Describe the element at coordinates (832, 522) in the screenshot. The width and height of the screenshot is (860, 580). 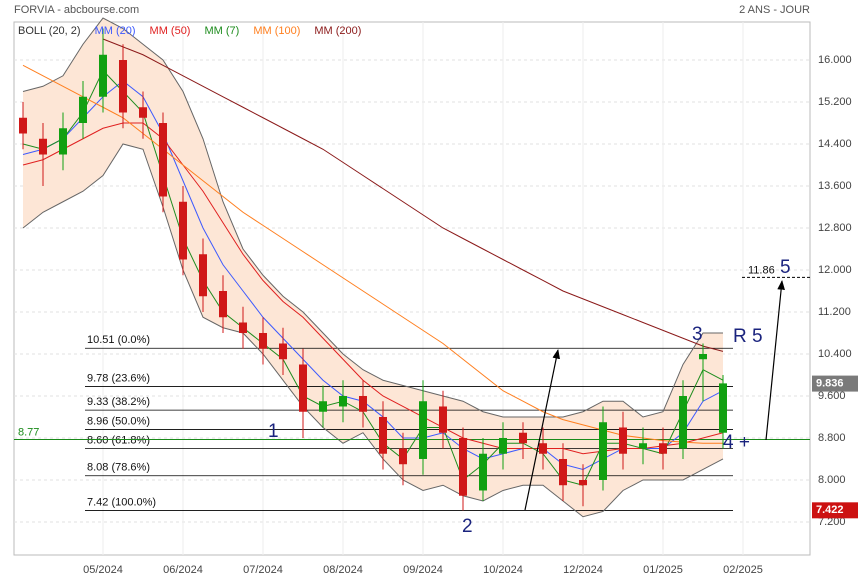
I see `y-tick-label: 7.200` at that location.